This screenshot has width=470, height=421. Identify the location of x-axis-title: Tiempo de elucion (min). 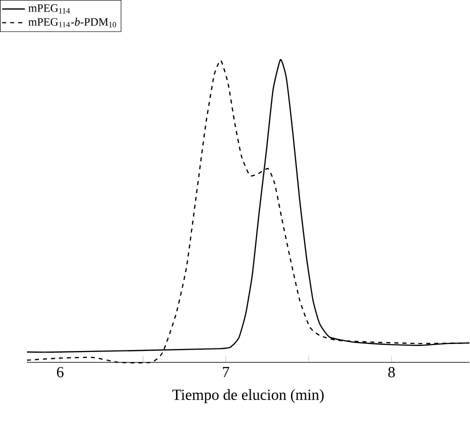
(248, 396).